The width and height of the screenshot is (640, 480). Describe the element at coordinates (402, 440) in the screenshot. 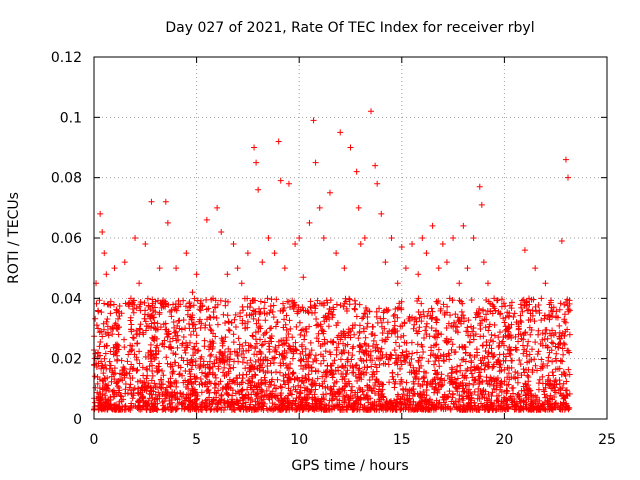

I see `x-tick-label: 15` at that location.